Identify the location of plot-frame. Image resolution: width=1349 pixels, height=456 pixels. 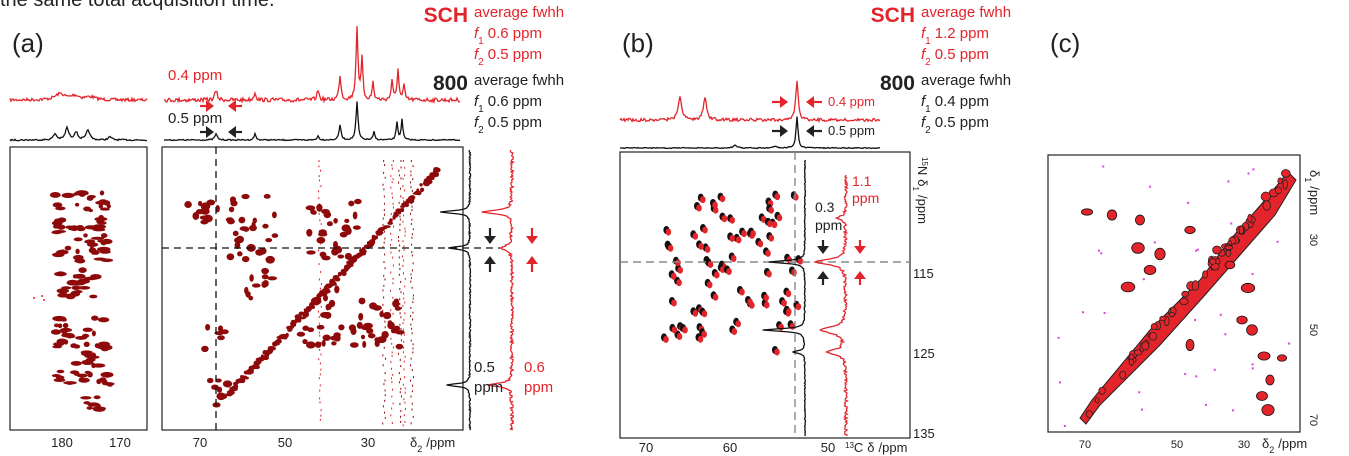
(1174, 293).